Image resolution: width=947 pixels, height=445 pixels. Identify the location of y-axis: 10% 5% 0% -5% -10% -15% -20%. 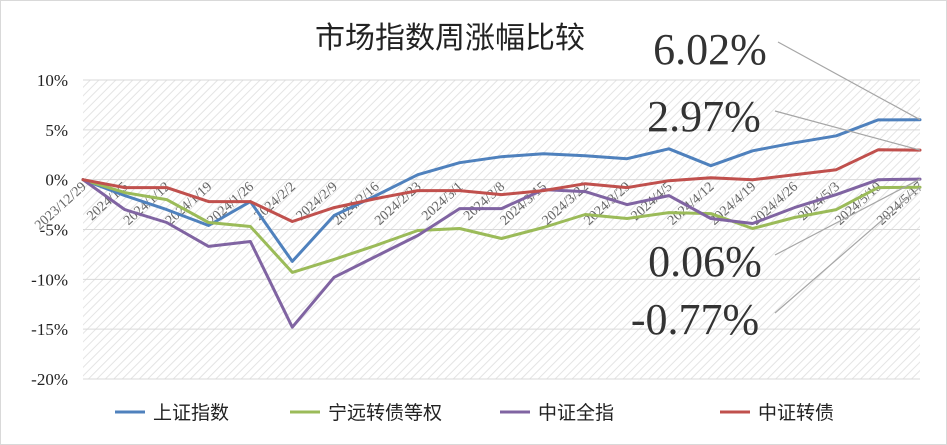
(49, 230).